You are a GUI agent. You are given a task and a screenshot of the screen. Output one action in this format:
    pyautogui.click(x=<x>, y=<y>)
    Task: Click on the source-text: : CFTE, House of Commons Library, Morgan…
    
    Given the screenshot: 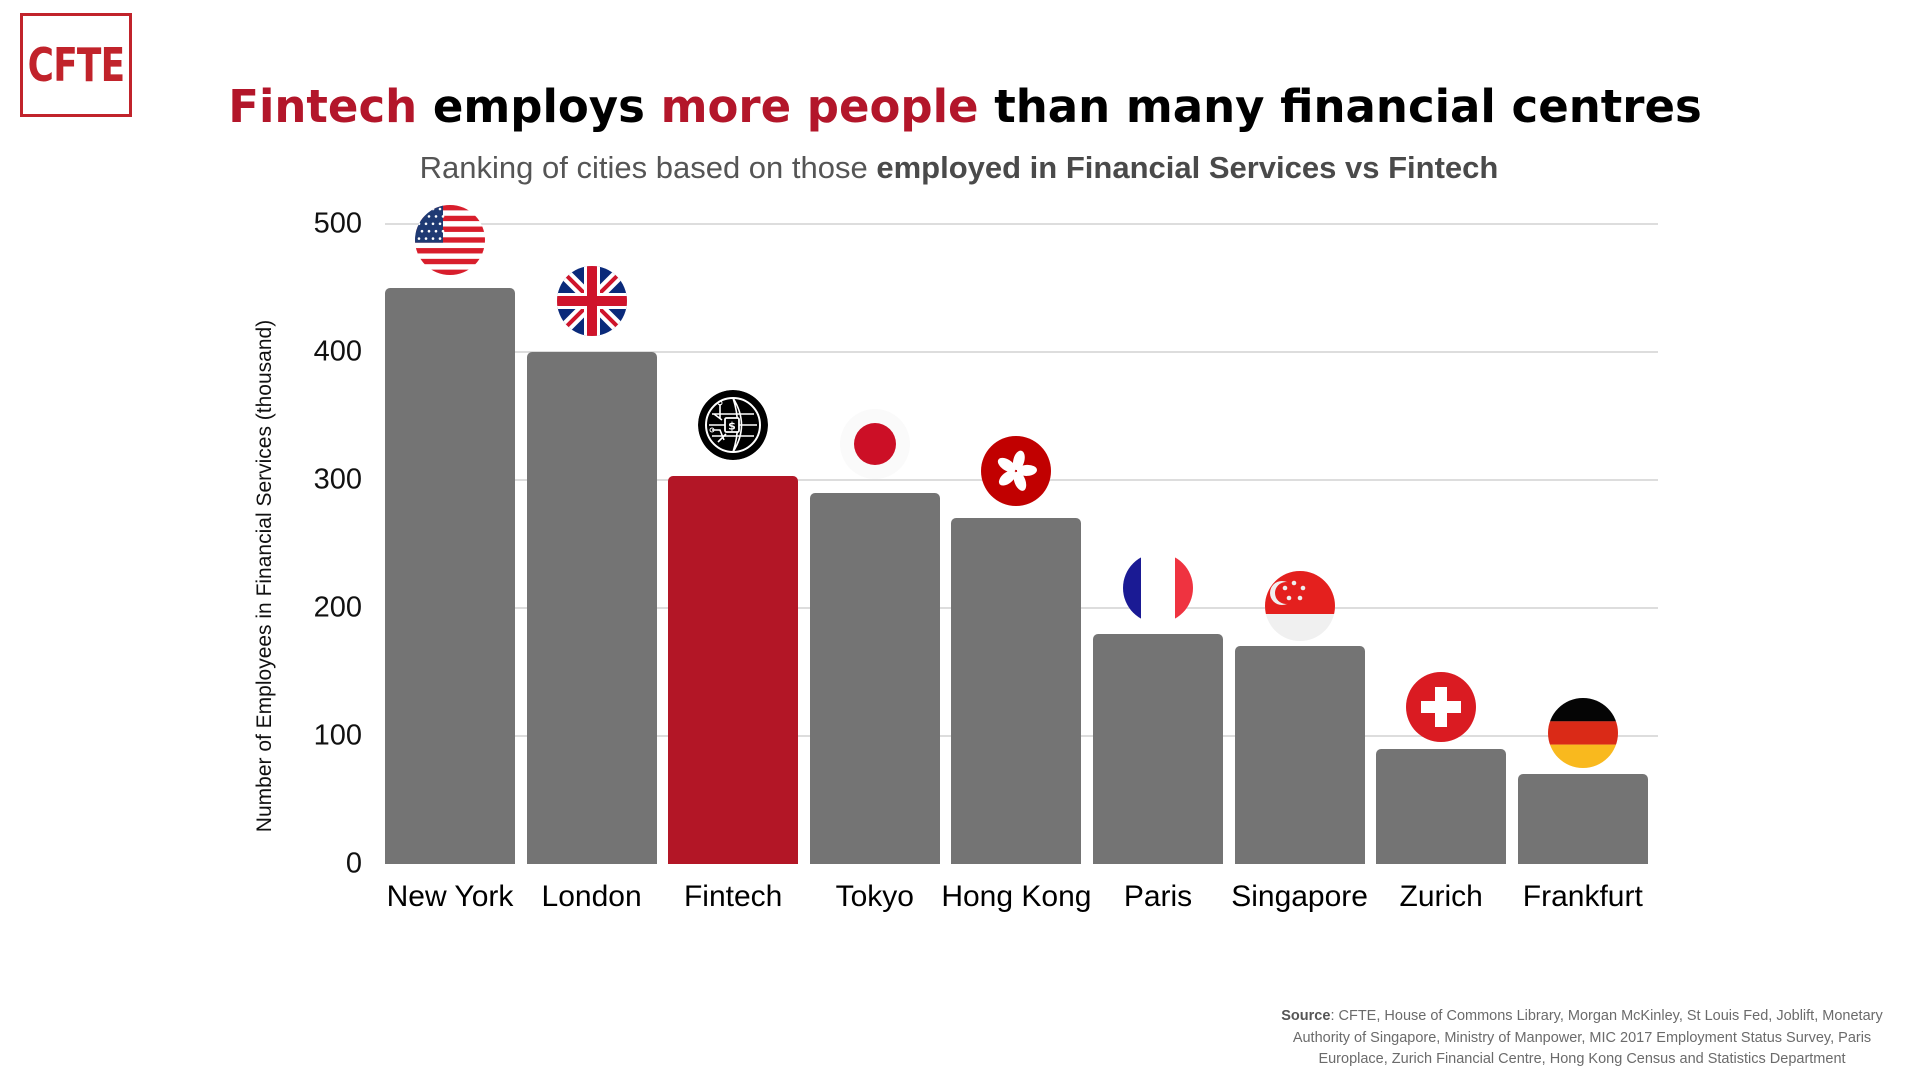 What is the action you would take?
    pyautogui.click(x=1587, y=1037)
    